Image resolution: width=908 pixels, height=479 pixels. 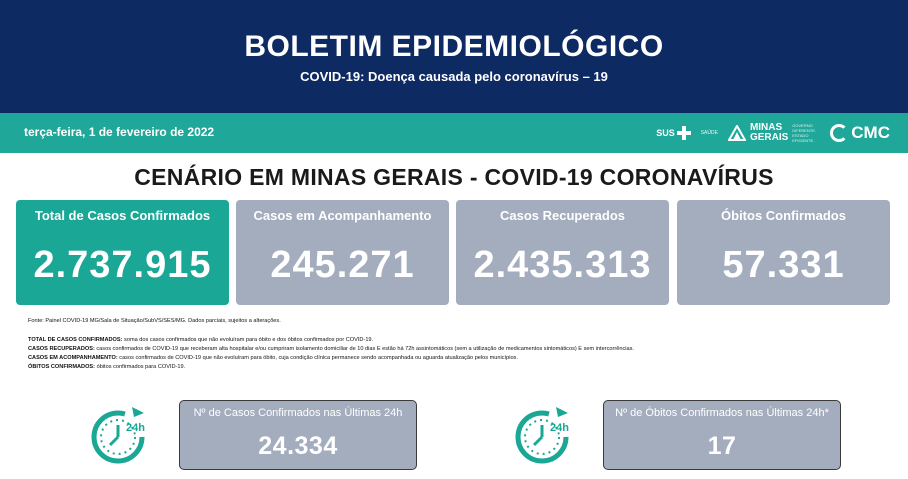 I want to click on cmc-logo: CMC, so click(x=860, y=133).